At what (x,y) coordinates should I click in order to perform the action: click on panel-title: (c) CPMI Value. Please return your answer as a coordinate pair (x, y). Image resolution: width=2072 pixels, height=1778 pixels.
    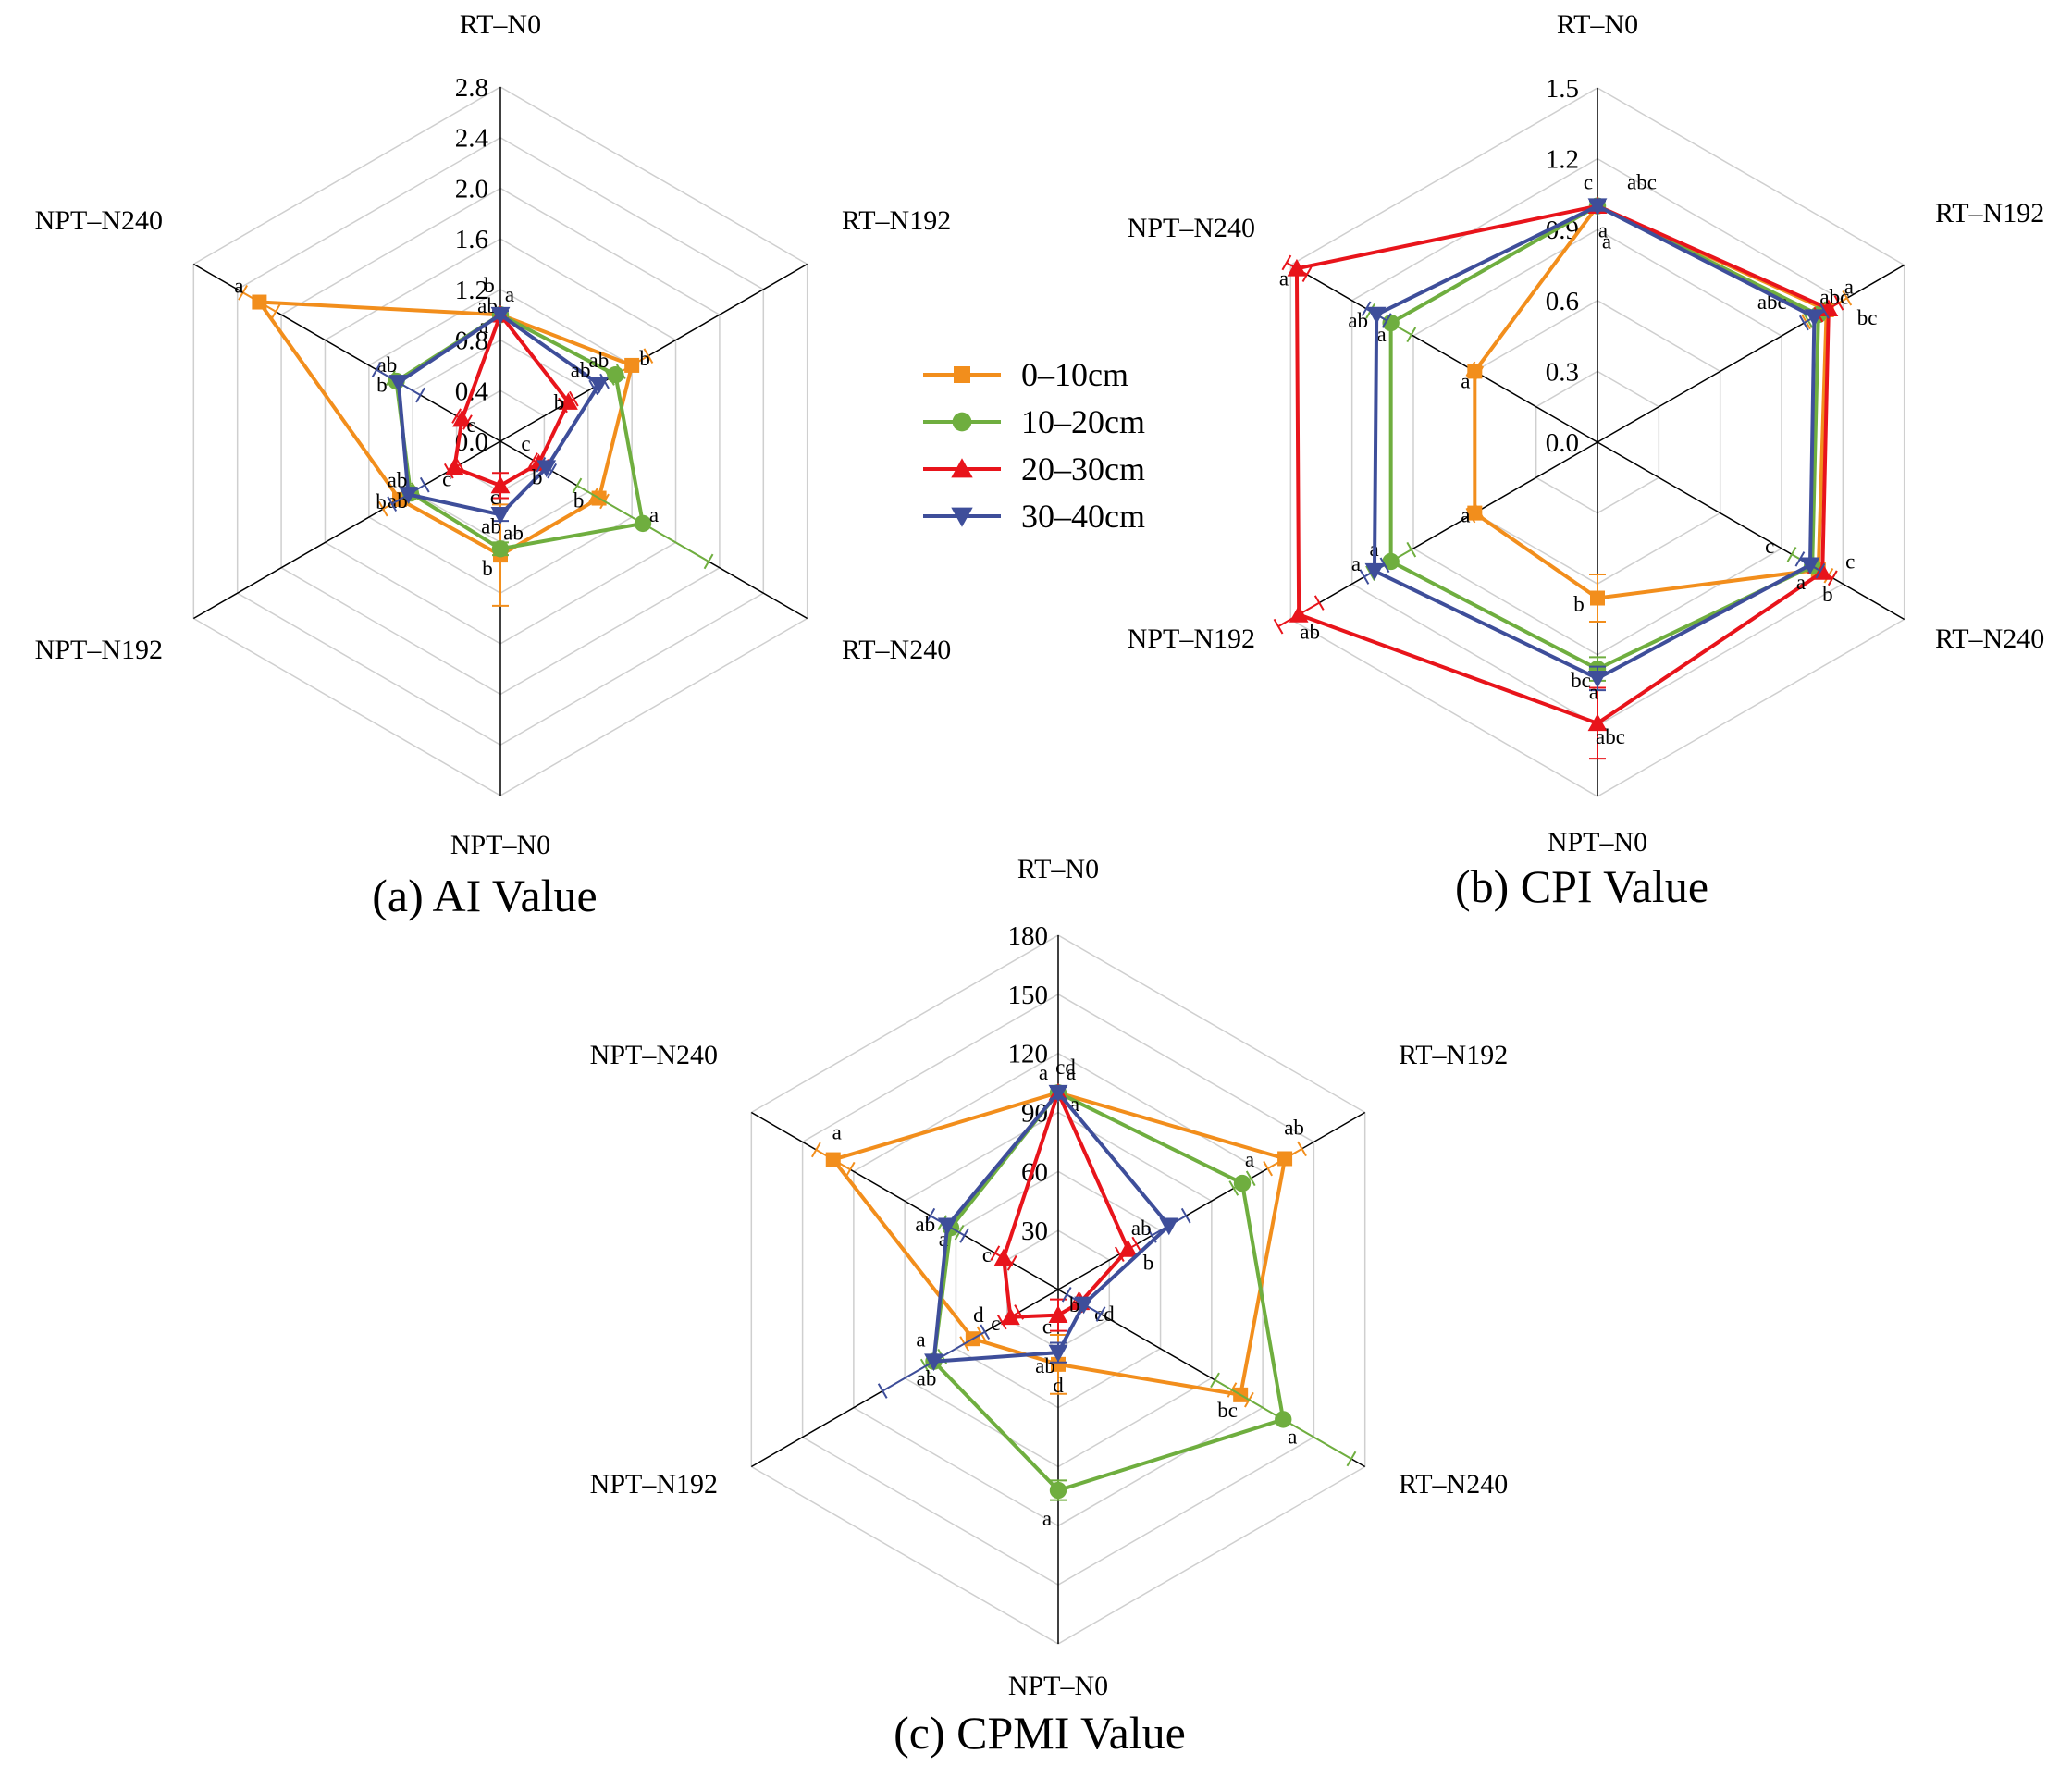
    Looking at the image, I should click on (1040, 1733).